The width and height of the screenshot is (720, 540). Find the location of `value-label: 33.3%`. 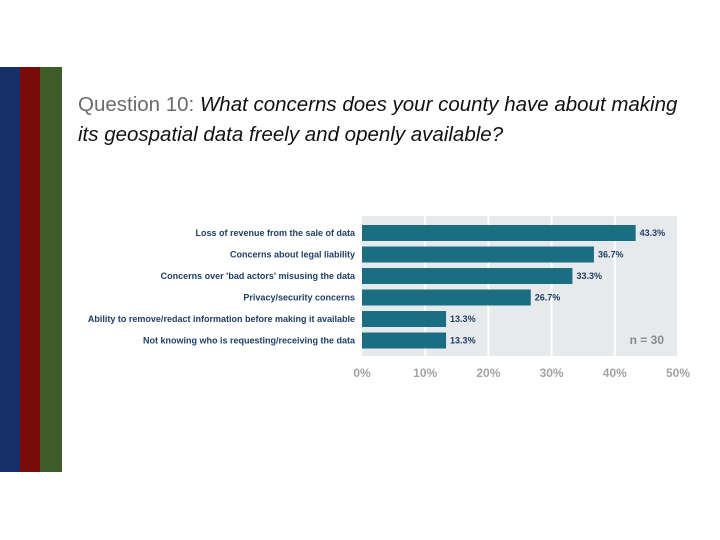

value-label: 33.3% is located at coordinates (589, 276).